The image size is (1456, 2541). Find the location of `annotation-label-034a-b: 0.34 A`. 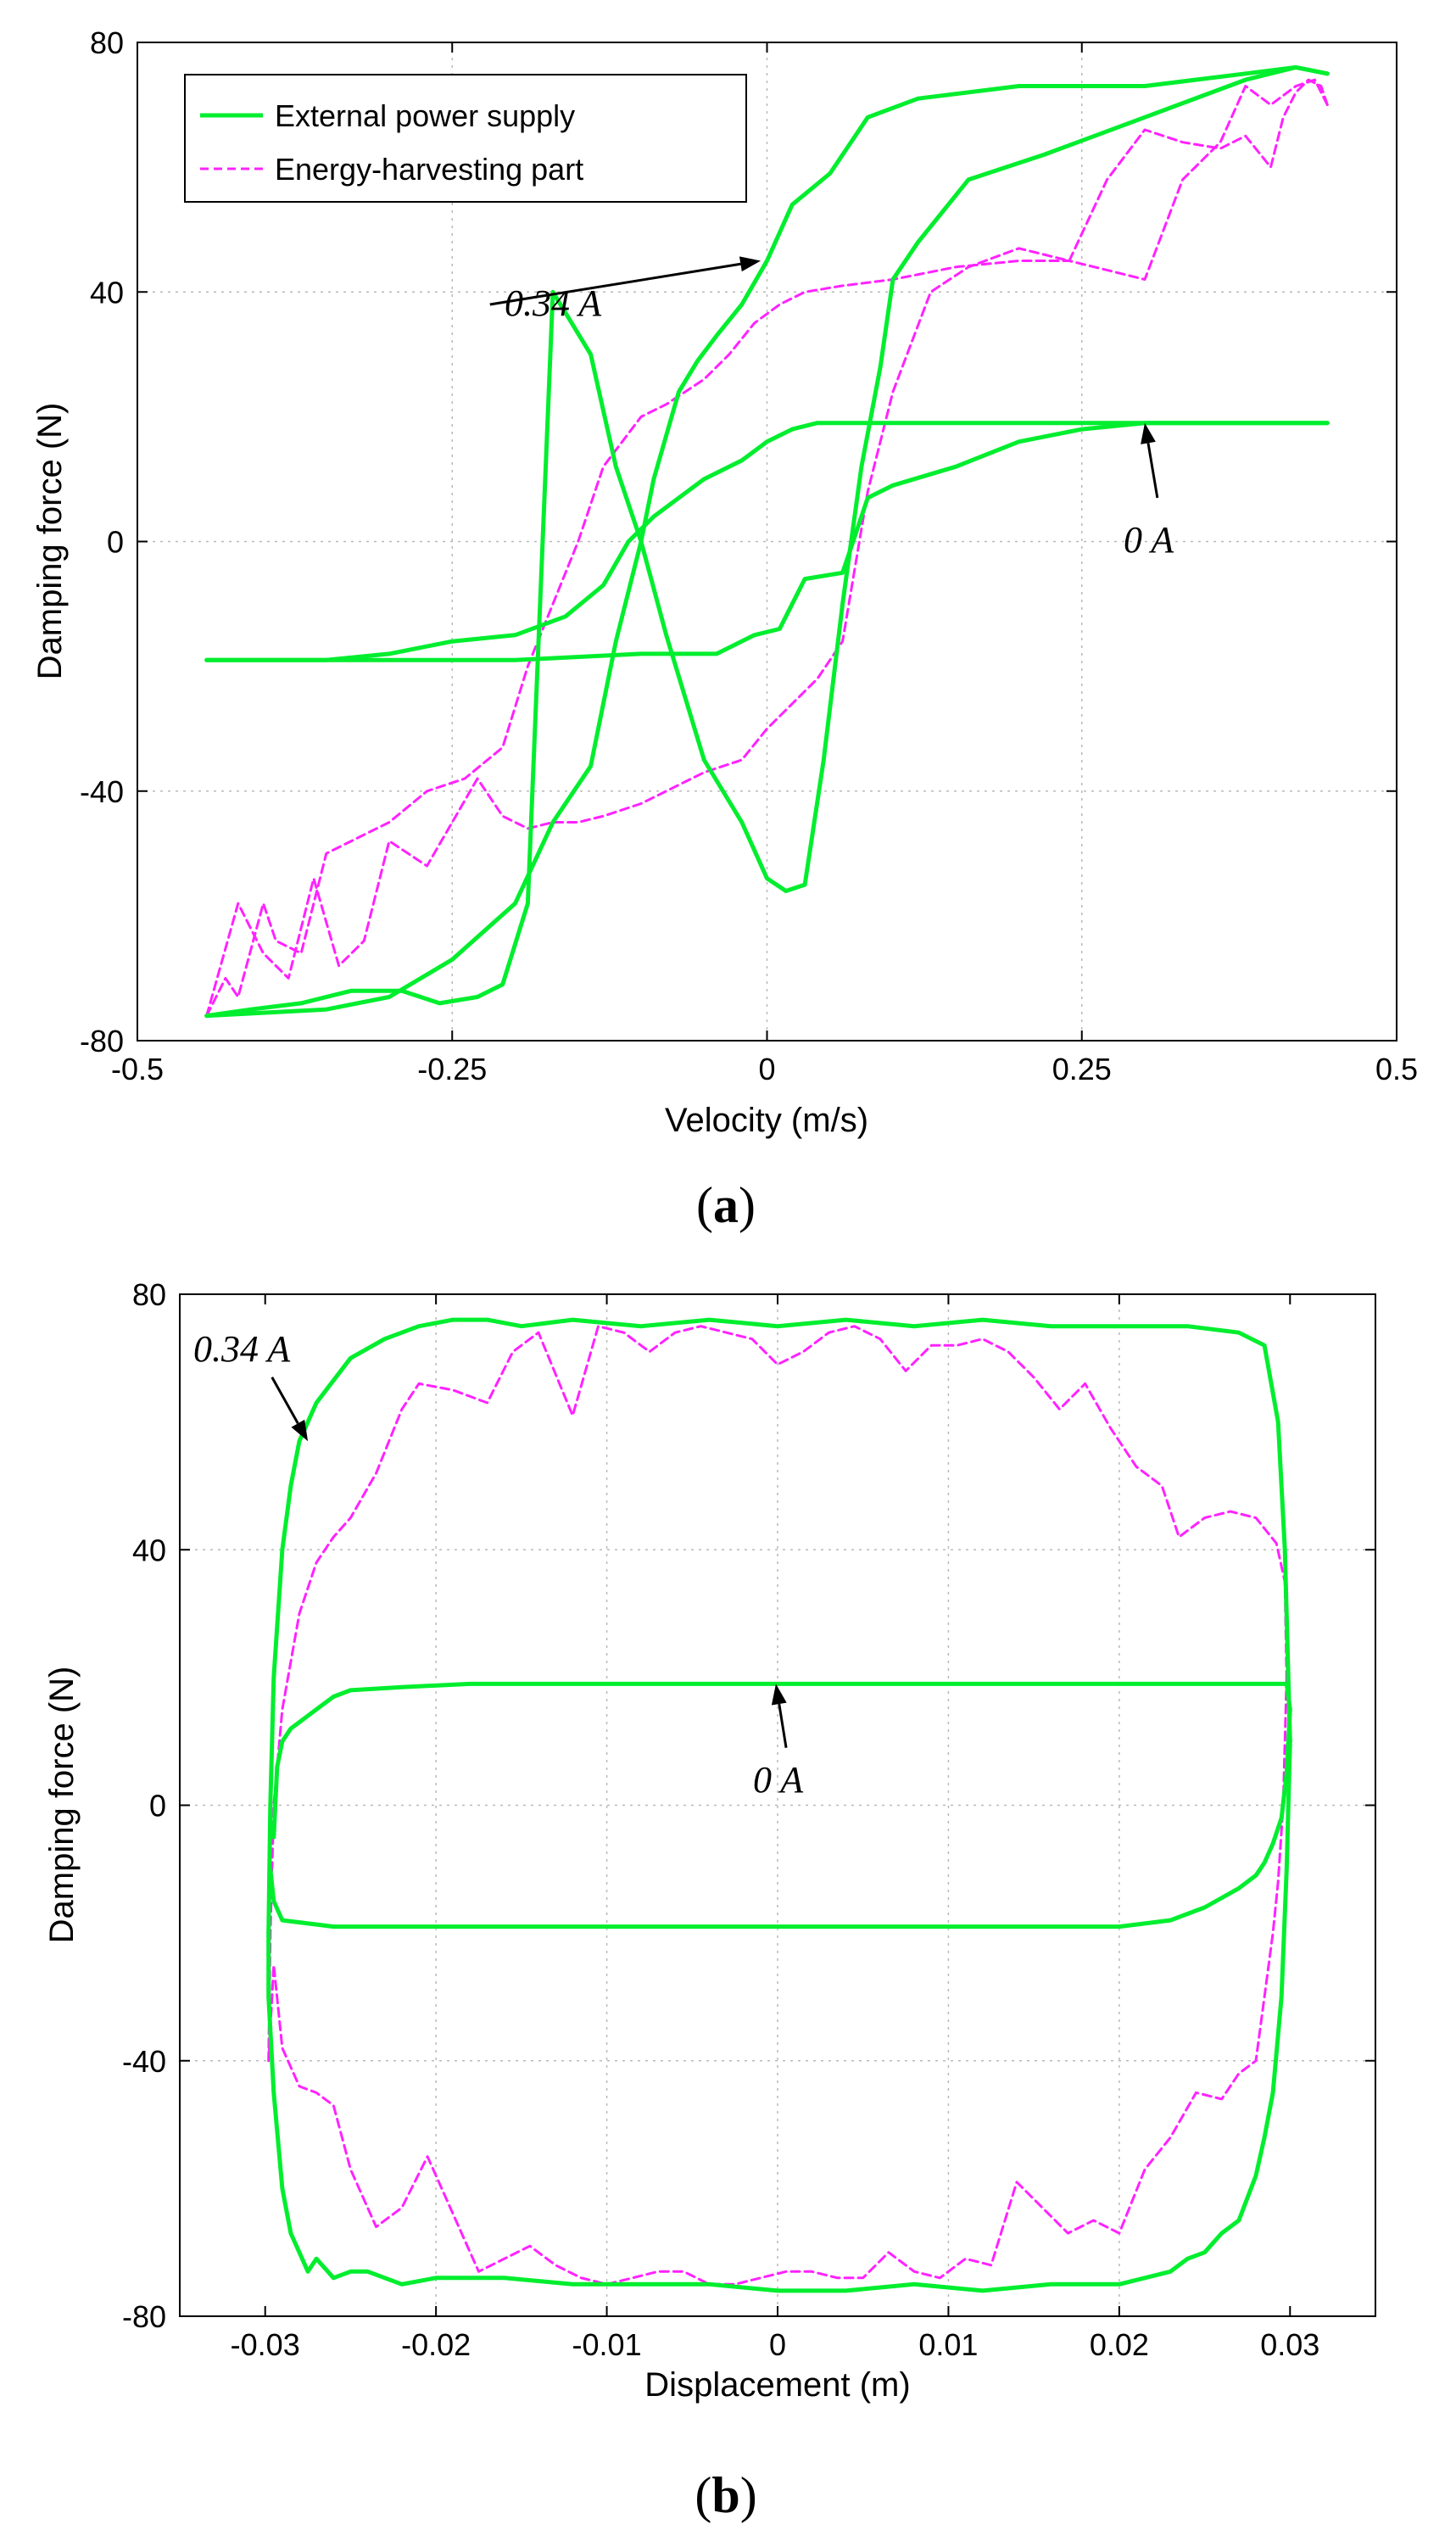

annotation-label-034a-b: 0.34 A is located at coordinates (242, 1349).